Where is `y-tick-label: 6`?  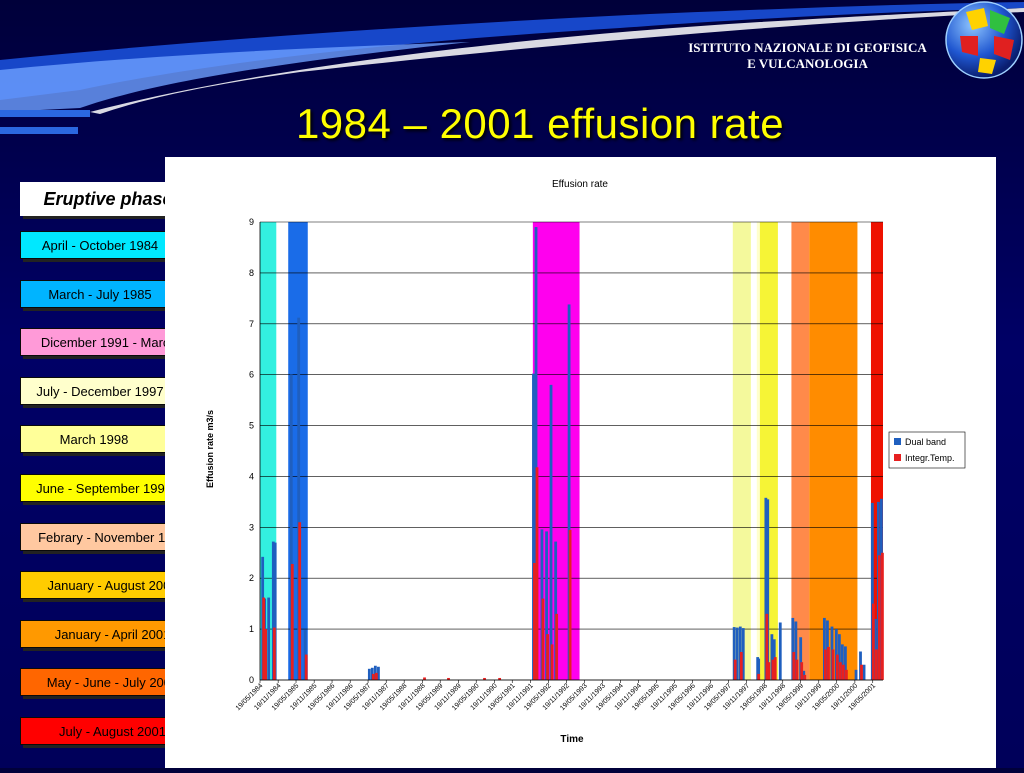
y-tick-label: 6 is located at coordinates (251, 375).